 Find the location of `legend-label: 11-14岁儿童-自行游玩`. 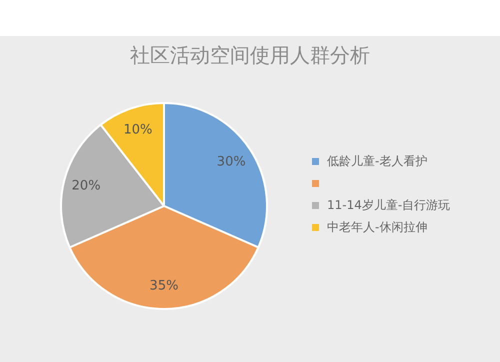

legend-label: 11-14岁儿童-自行游玩 is located at coordinates (388, 205).